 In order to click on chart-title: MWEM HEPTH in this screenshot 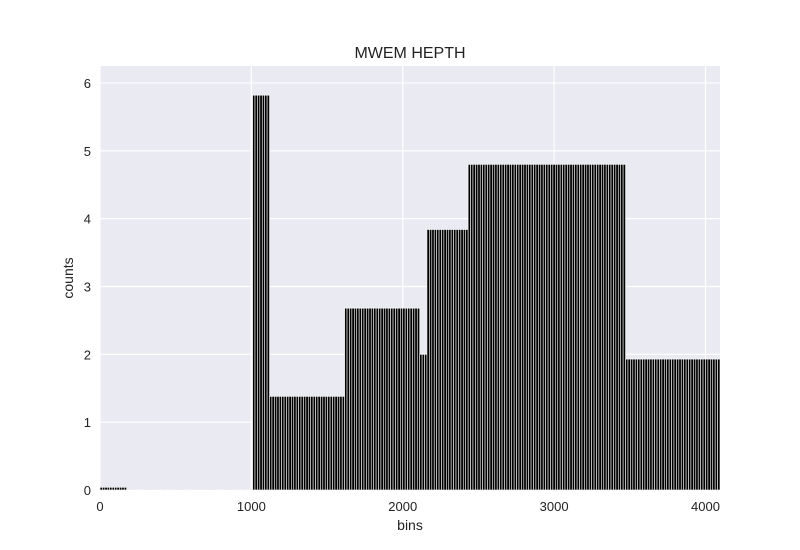, I will do `click(409, 53)`.